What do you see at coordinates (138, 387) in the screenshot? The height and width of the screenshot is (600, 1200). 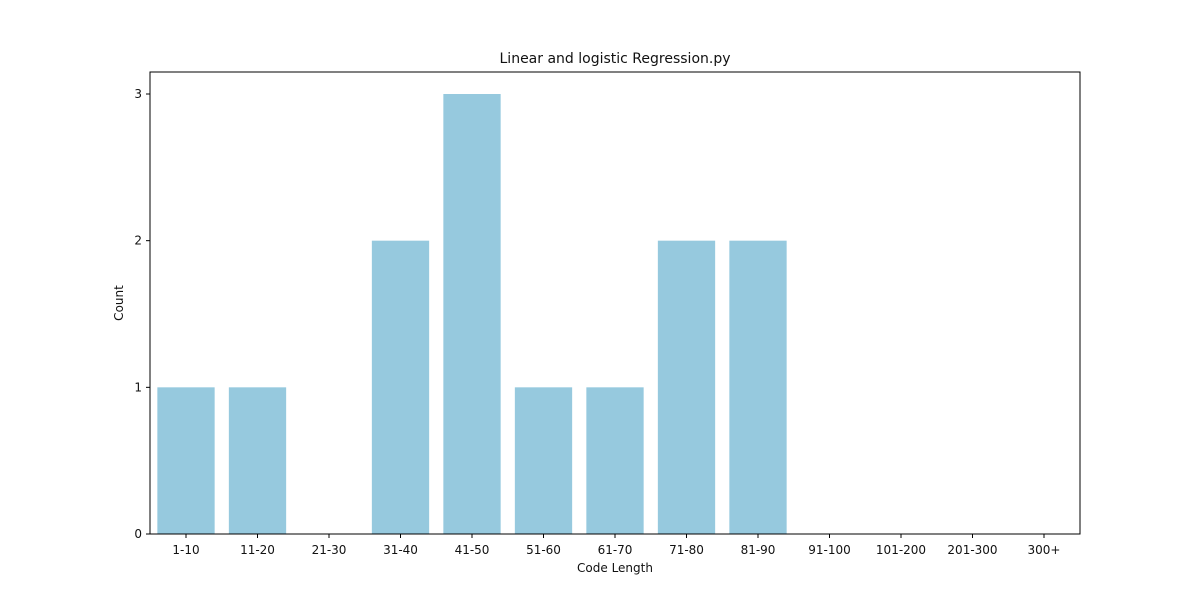 I see `y-tick-label: 1` at bounding box center [138, 387].